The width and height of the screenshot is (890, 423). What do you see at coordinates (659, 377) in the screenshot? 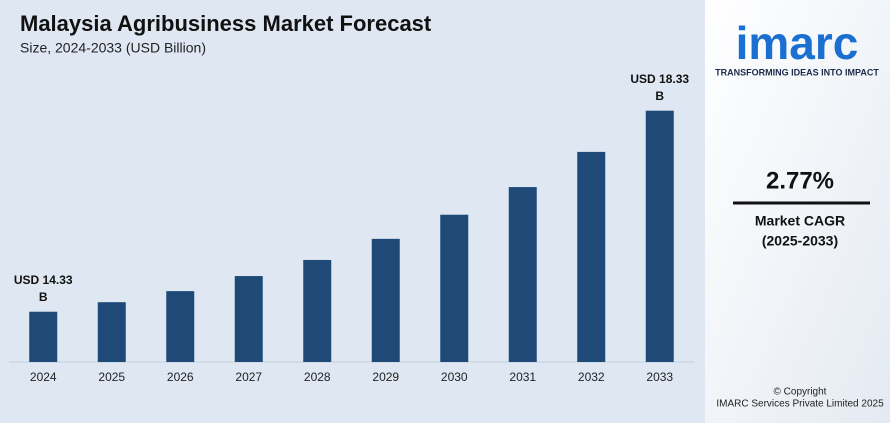
I see `x-tick-label: 2033` at bounding box center [659, 377].